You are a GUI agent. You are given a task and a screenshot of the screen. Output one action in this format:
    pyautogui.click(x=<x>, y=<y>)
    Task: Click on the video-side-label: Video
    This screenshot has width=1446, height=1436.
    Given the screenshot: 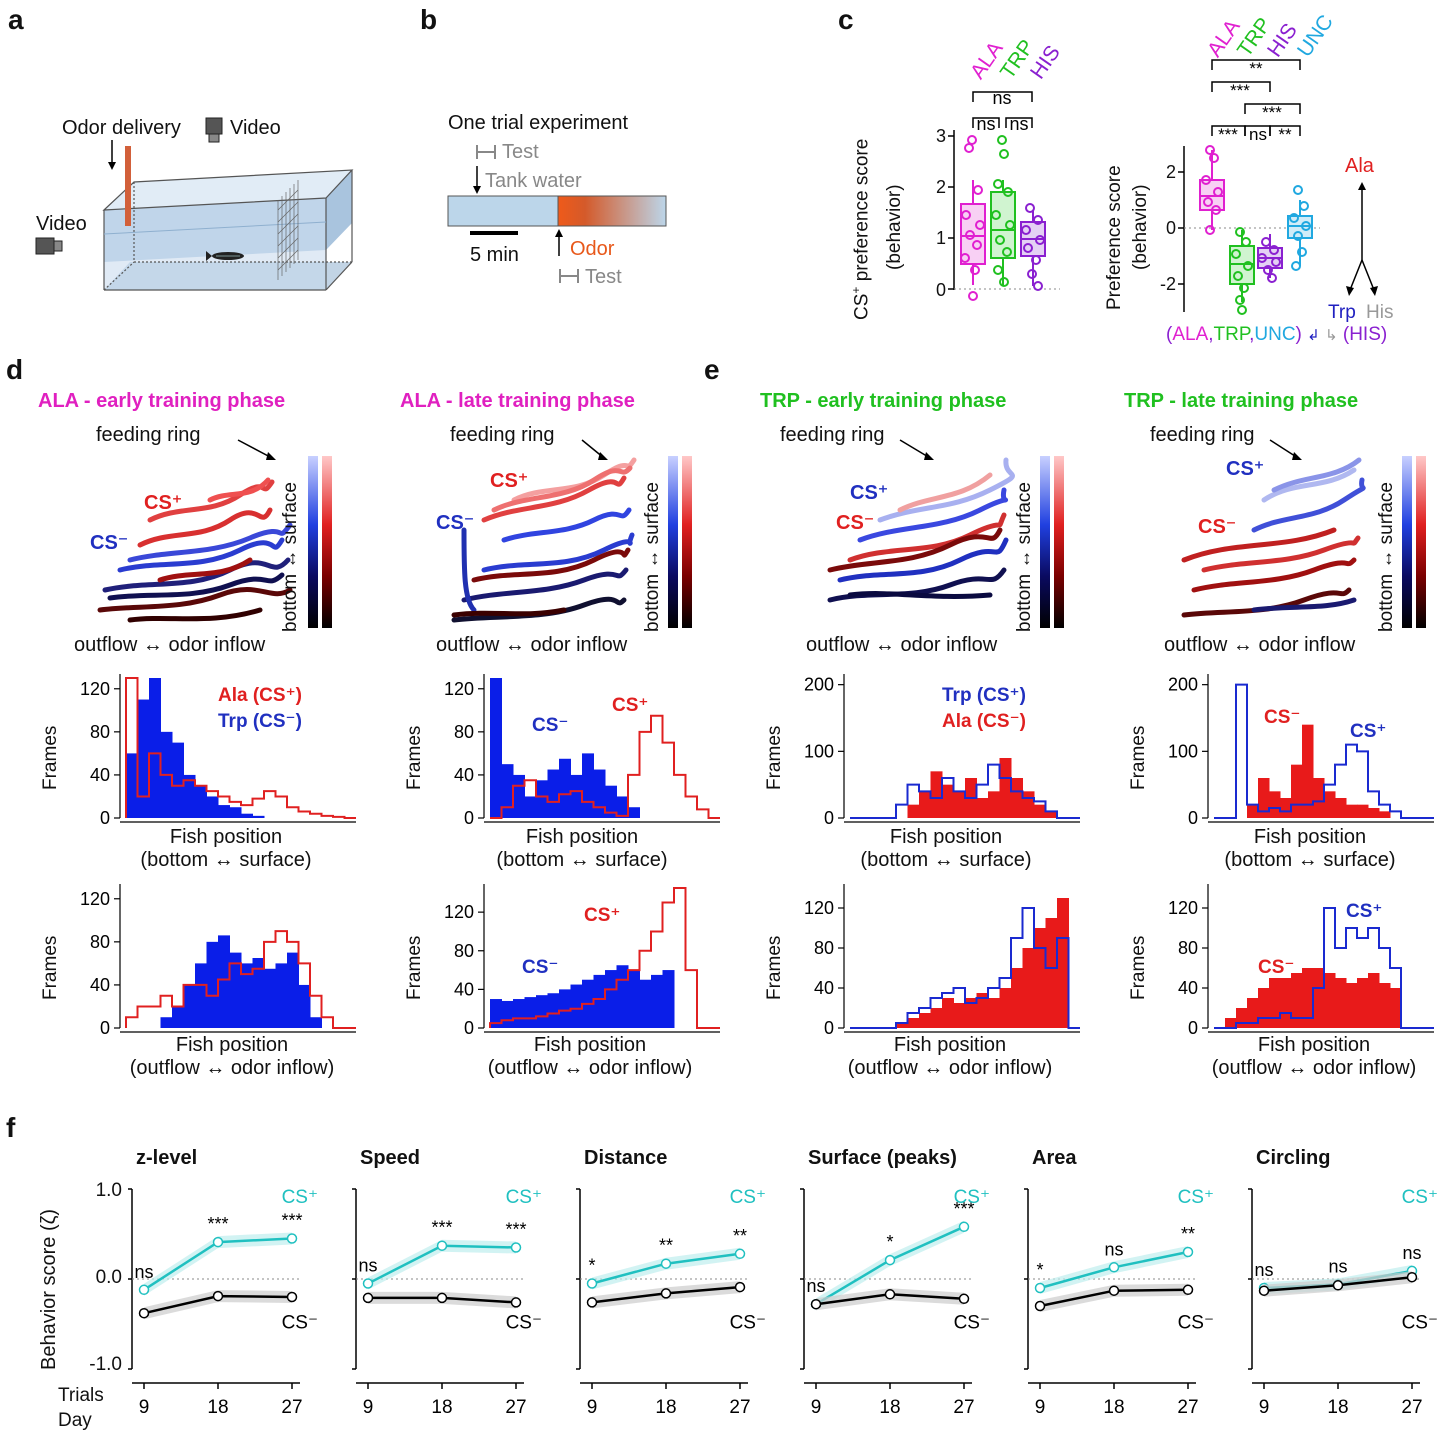 What is the action you would take?
    pyautogui.click(x=61, y=224)
    